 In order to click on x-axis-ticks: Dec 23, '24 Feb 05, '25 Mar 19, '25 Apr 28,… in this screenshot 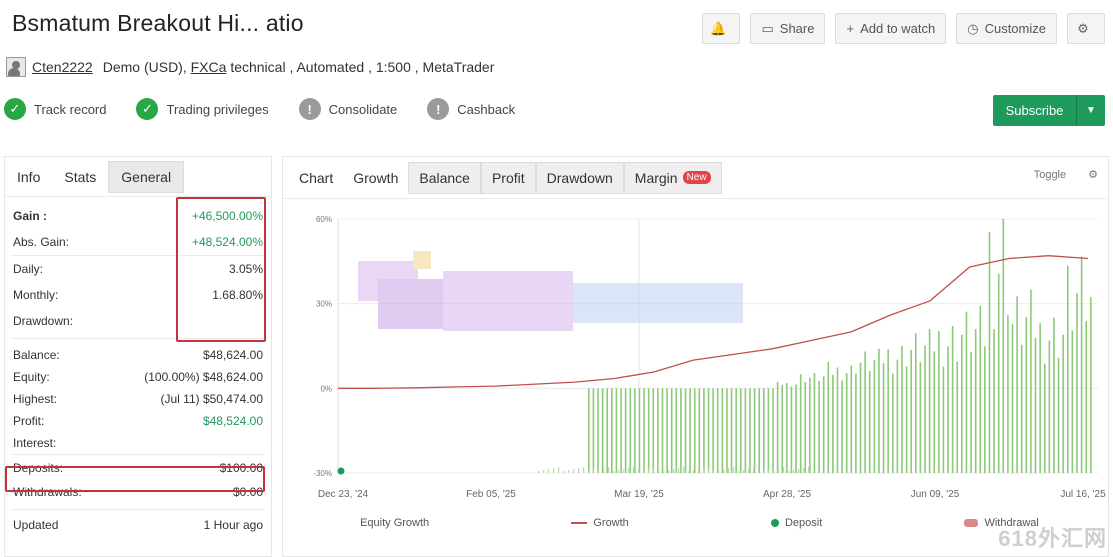, I will do `click(712, 494)`.